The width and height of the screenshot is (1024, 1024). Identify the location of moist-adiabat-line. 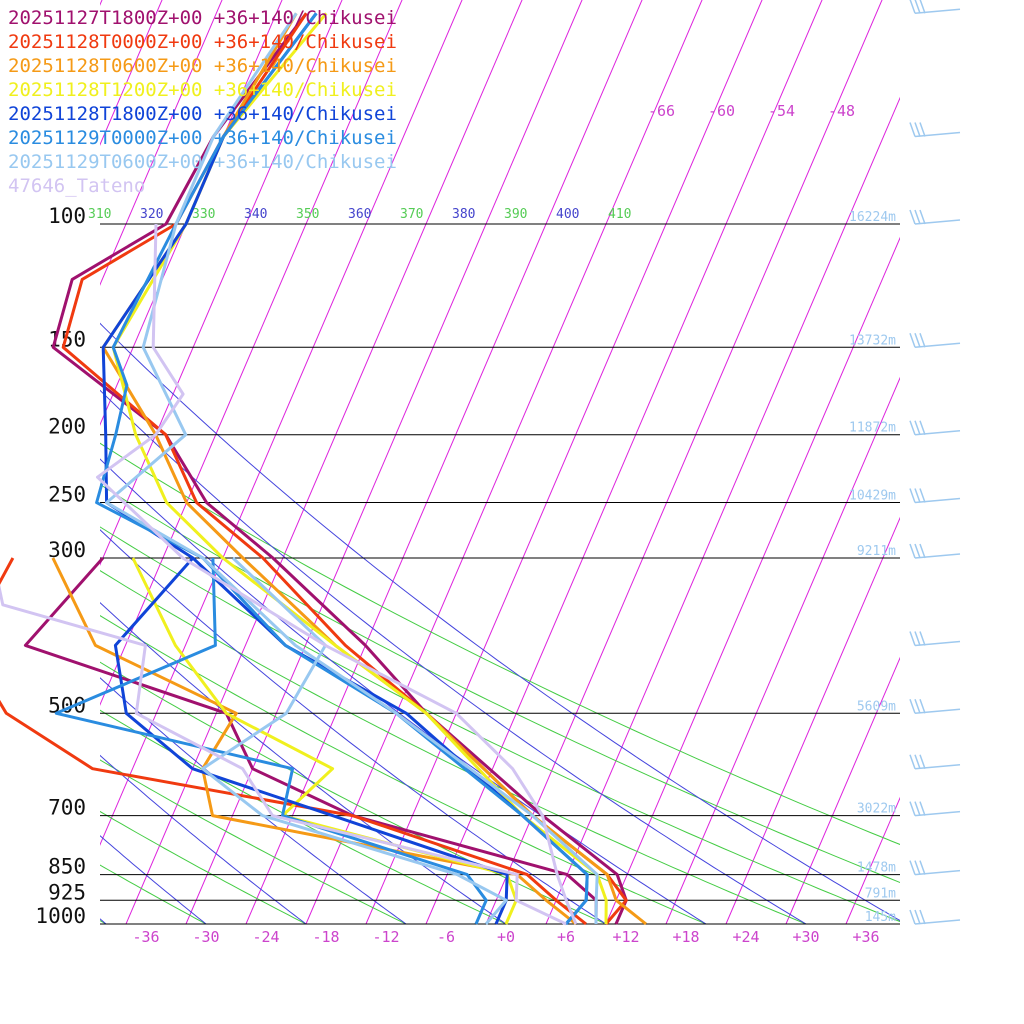
(153, 879).